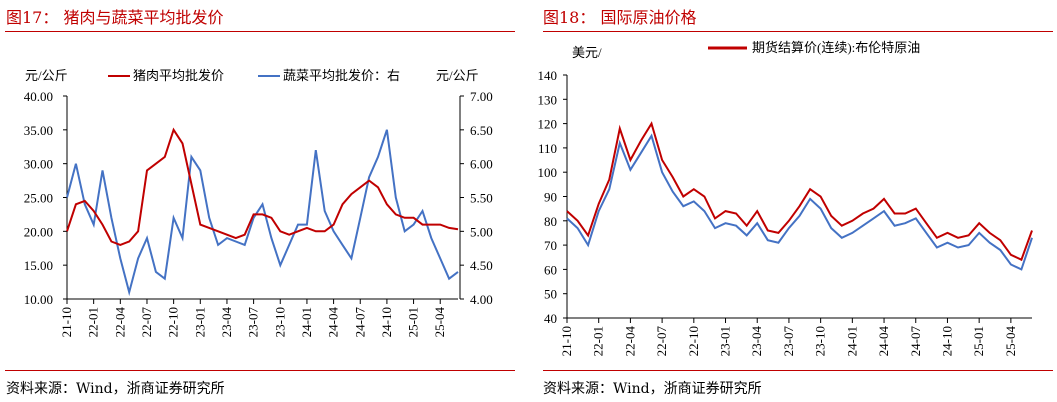 Image resolution: width=1057 pixels, height=402 pixels. I want to click on y-tick-label: 120, so click(548, 124).